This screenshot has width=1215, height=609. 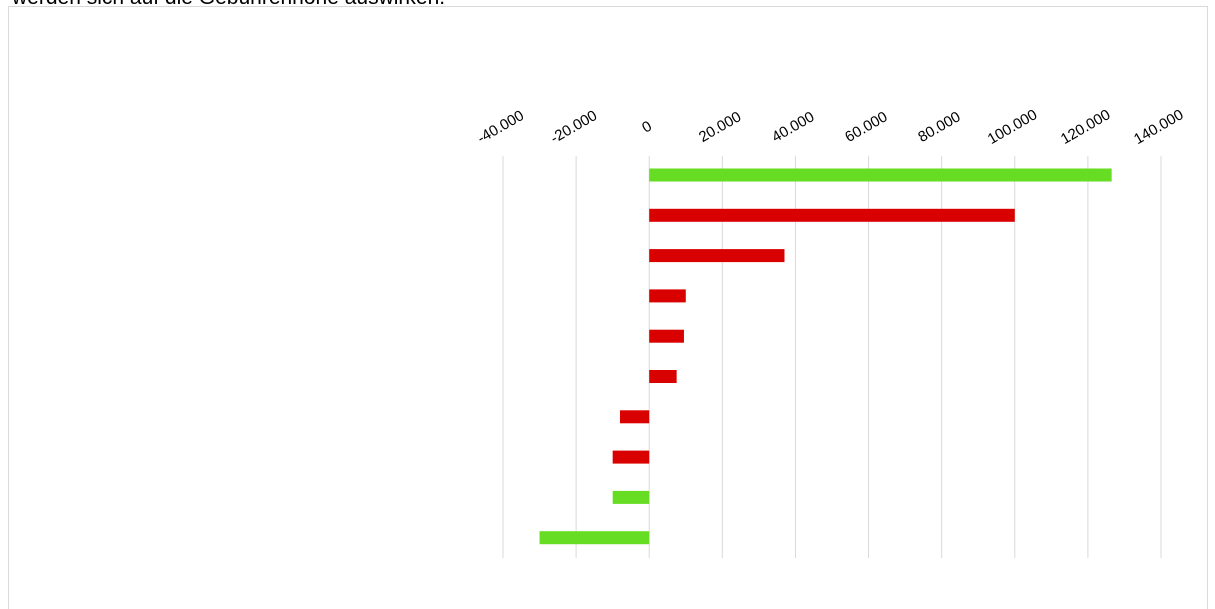 I want to click on x-tick-label: 140.000, so click(x=1158, y=127).